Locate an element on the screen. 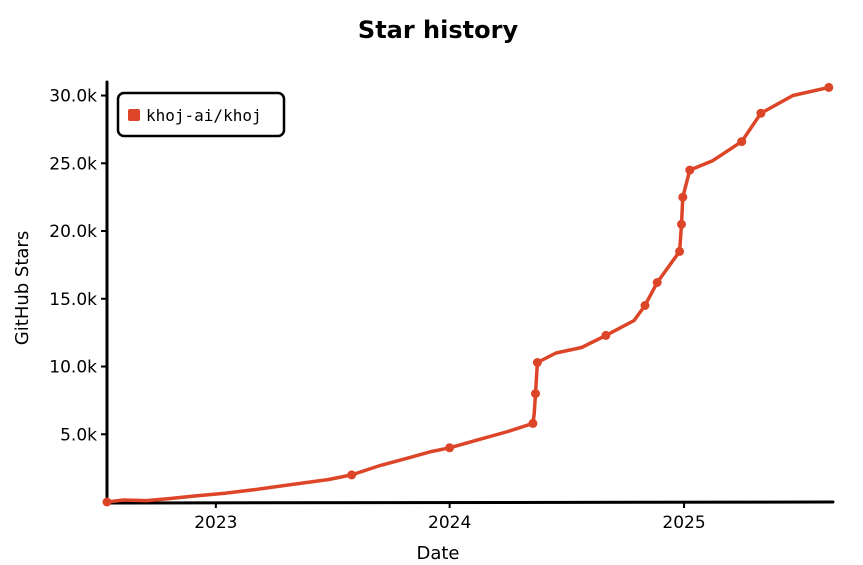  legend-label-khoj: khoj-ai/khoj is located at coordinates (204, 115).